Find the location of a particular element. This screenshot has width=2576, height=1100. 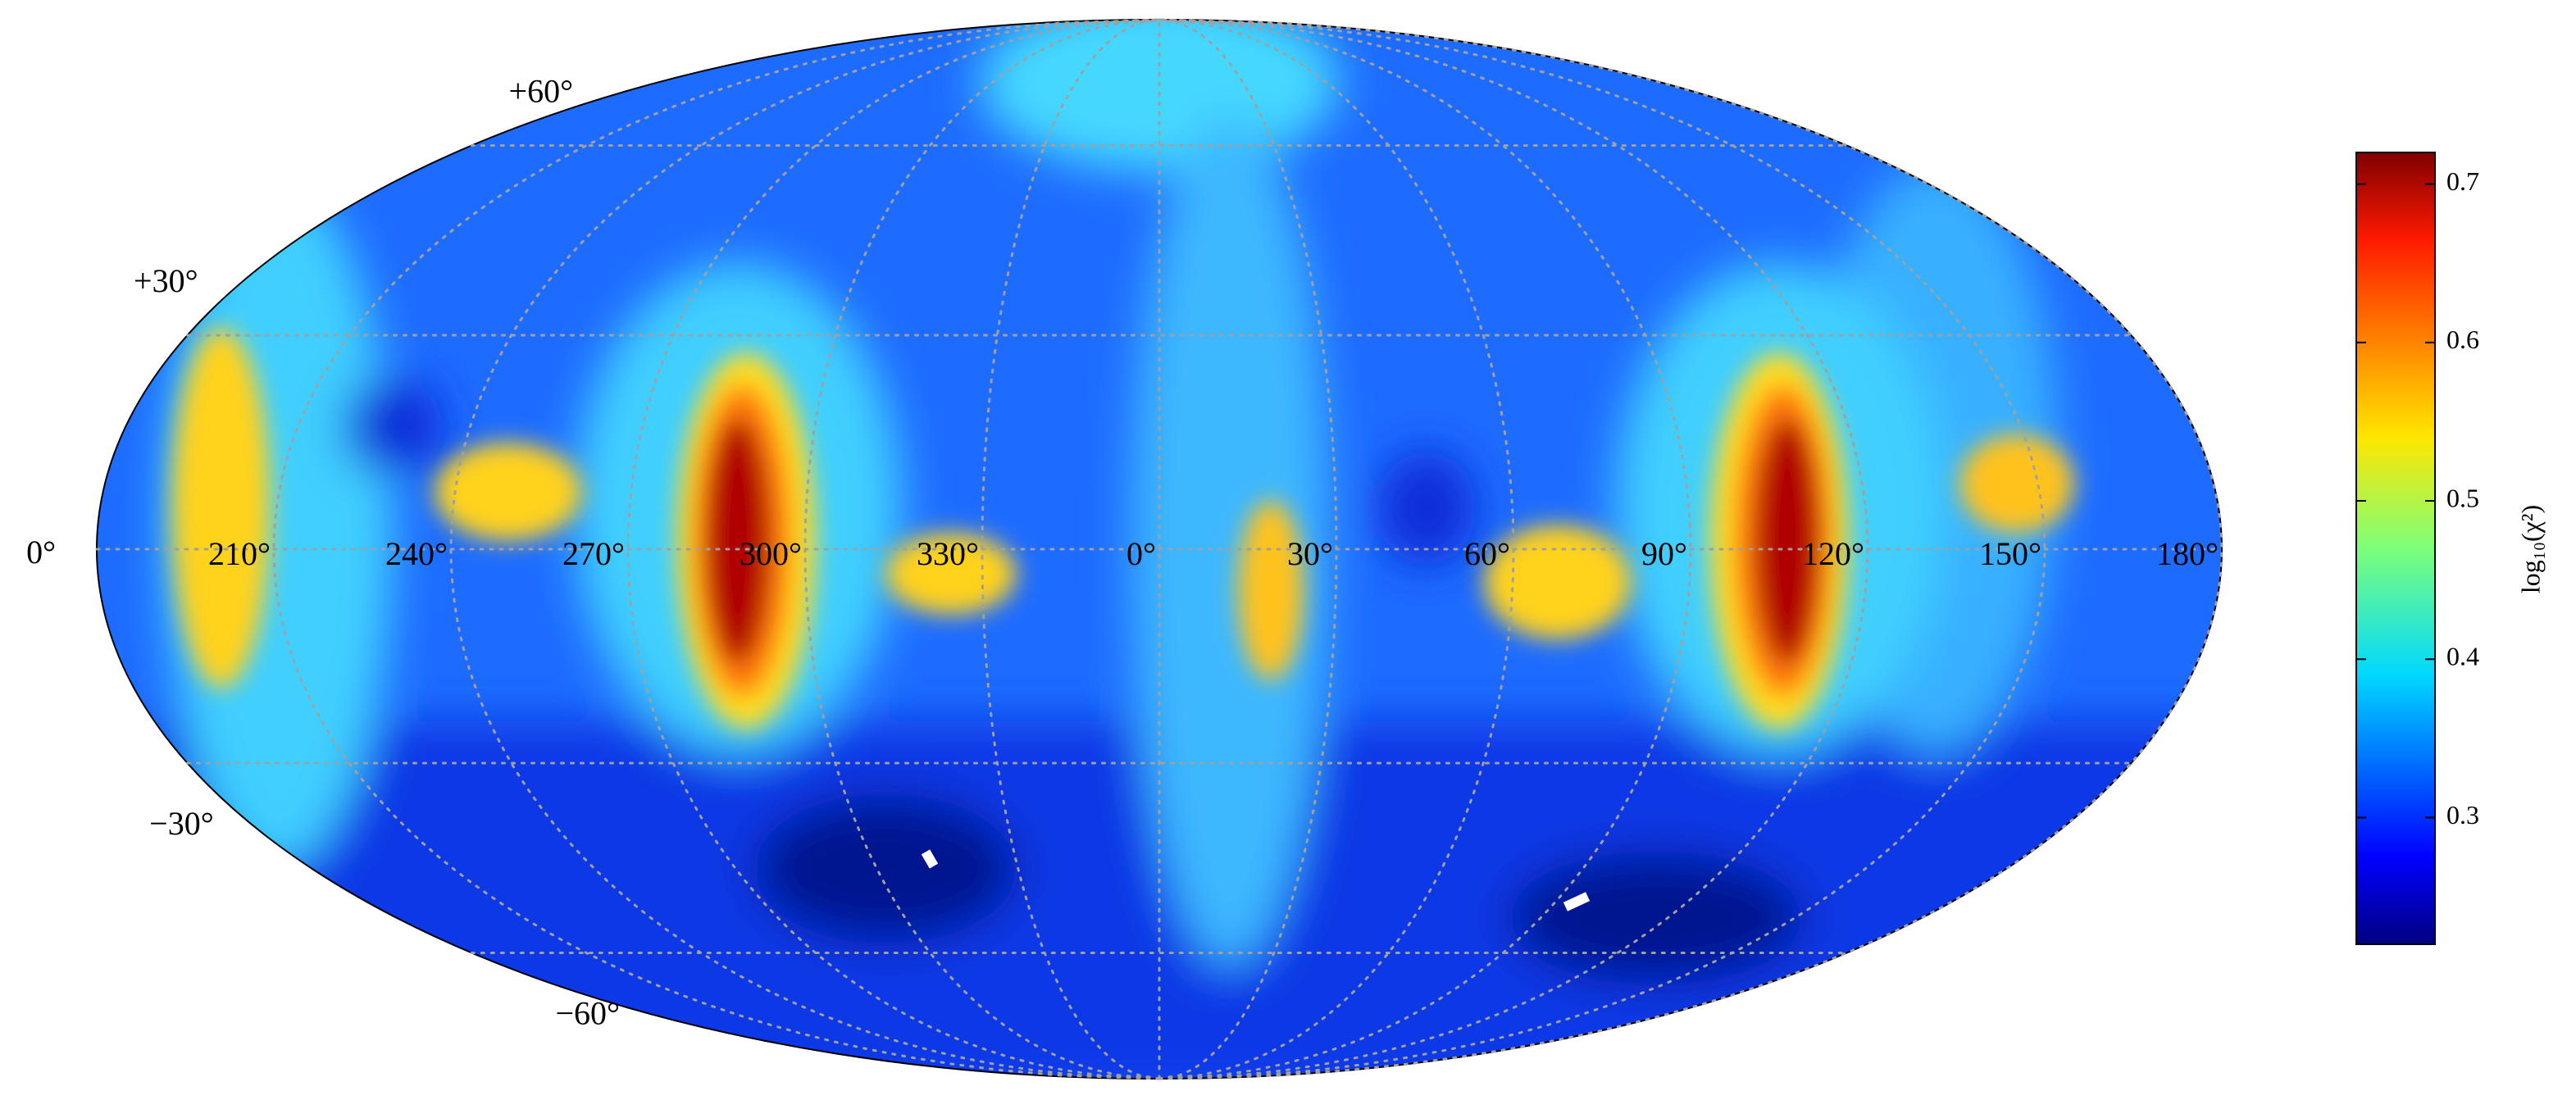

y-tick-label: 0° is located at coordinates (41, 552).